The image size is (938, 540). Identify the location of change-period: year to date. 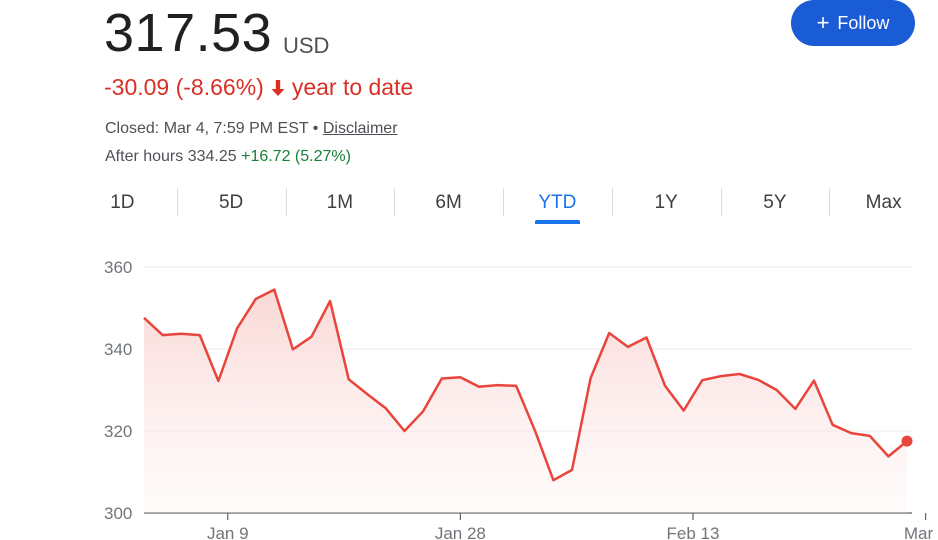
(352, 87).